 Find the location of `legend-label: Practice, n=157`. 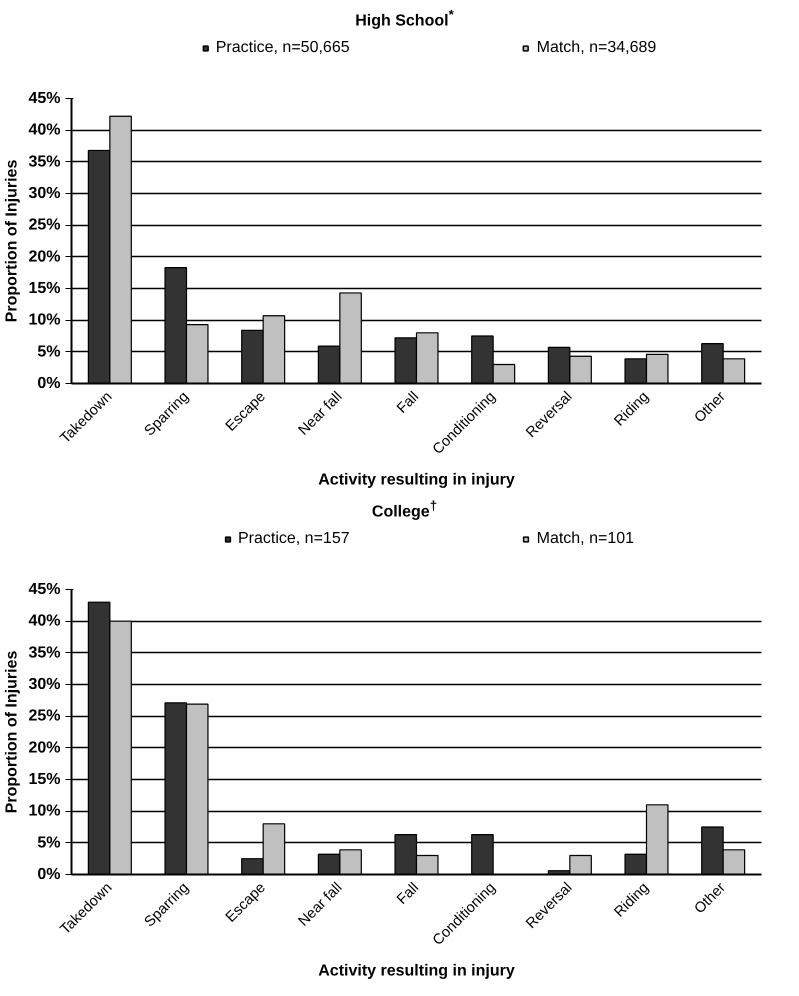

legend-label: Practice, n=157 is located at coordinates (294, 539).